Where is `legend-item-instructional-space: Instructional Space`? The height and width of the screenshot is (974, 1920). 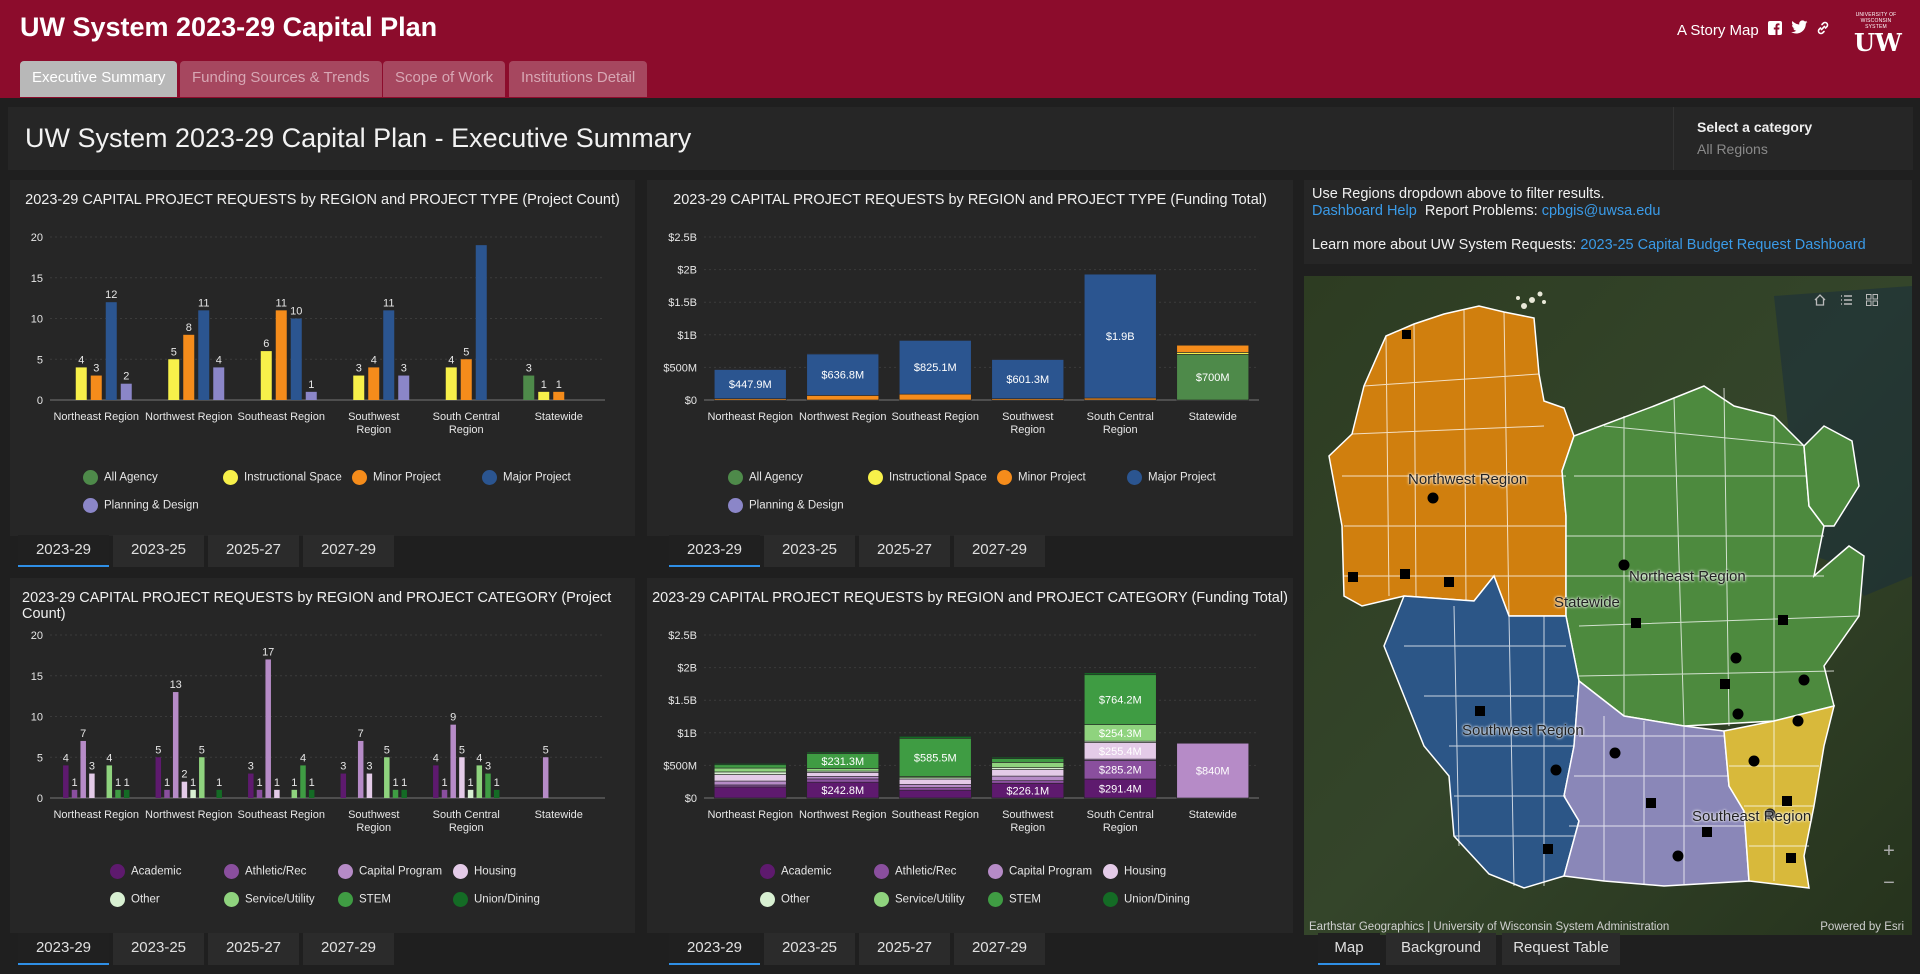 legend-item-instructional-space: Instructional Space is located at coordinates (927, 477).